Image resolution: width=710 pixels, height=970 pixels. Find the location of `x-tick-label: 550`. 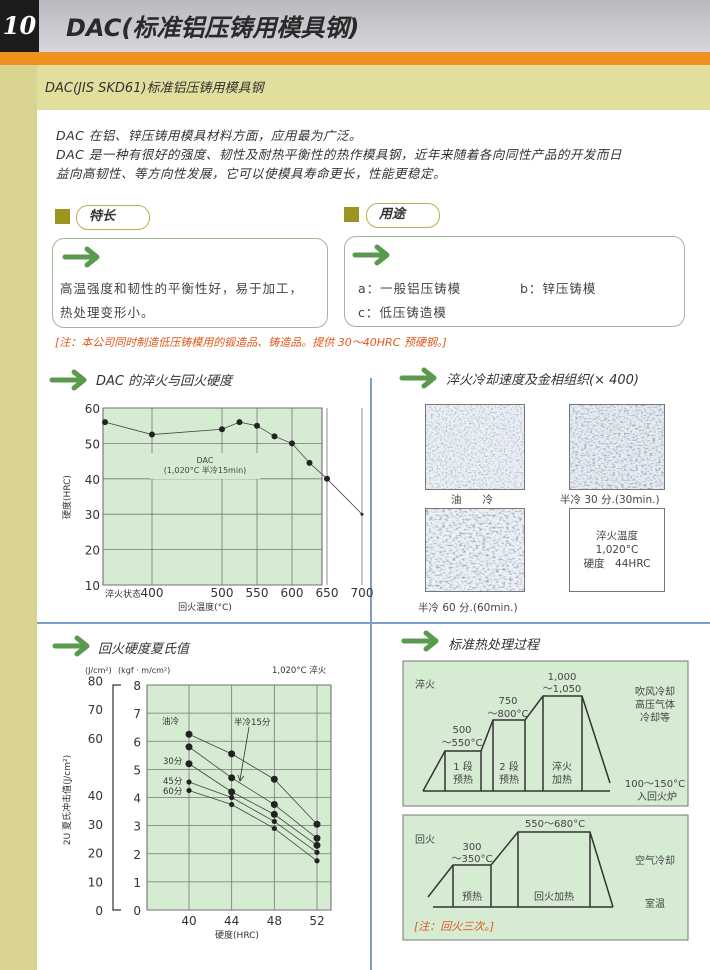

x-tick-label: 550 is located at coordinates (257, 593).